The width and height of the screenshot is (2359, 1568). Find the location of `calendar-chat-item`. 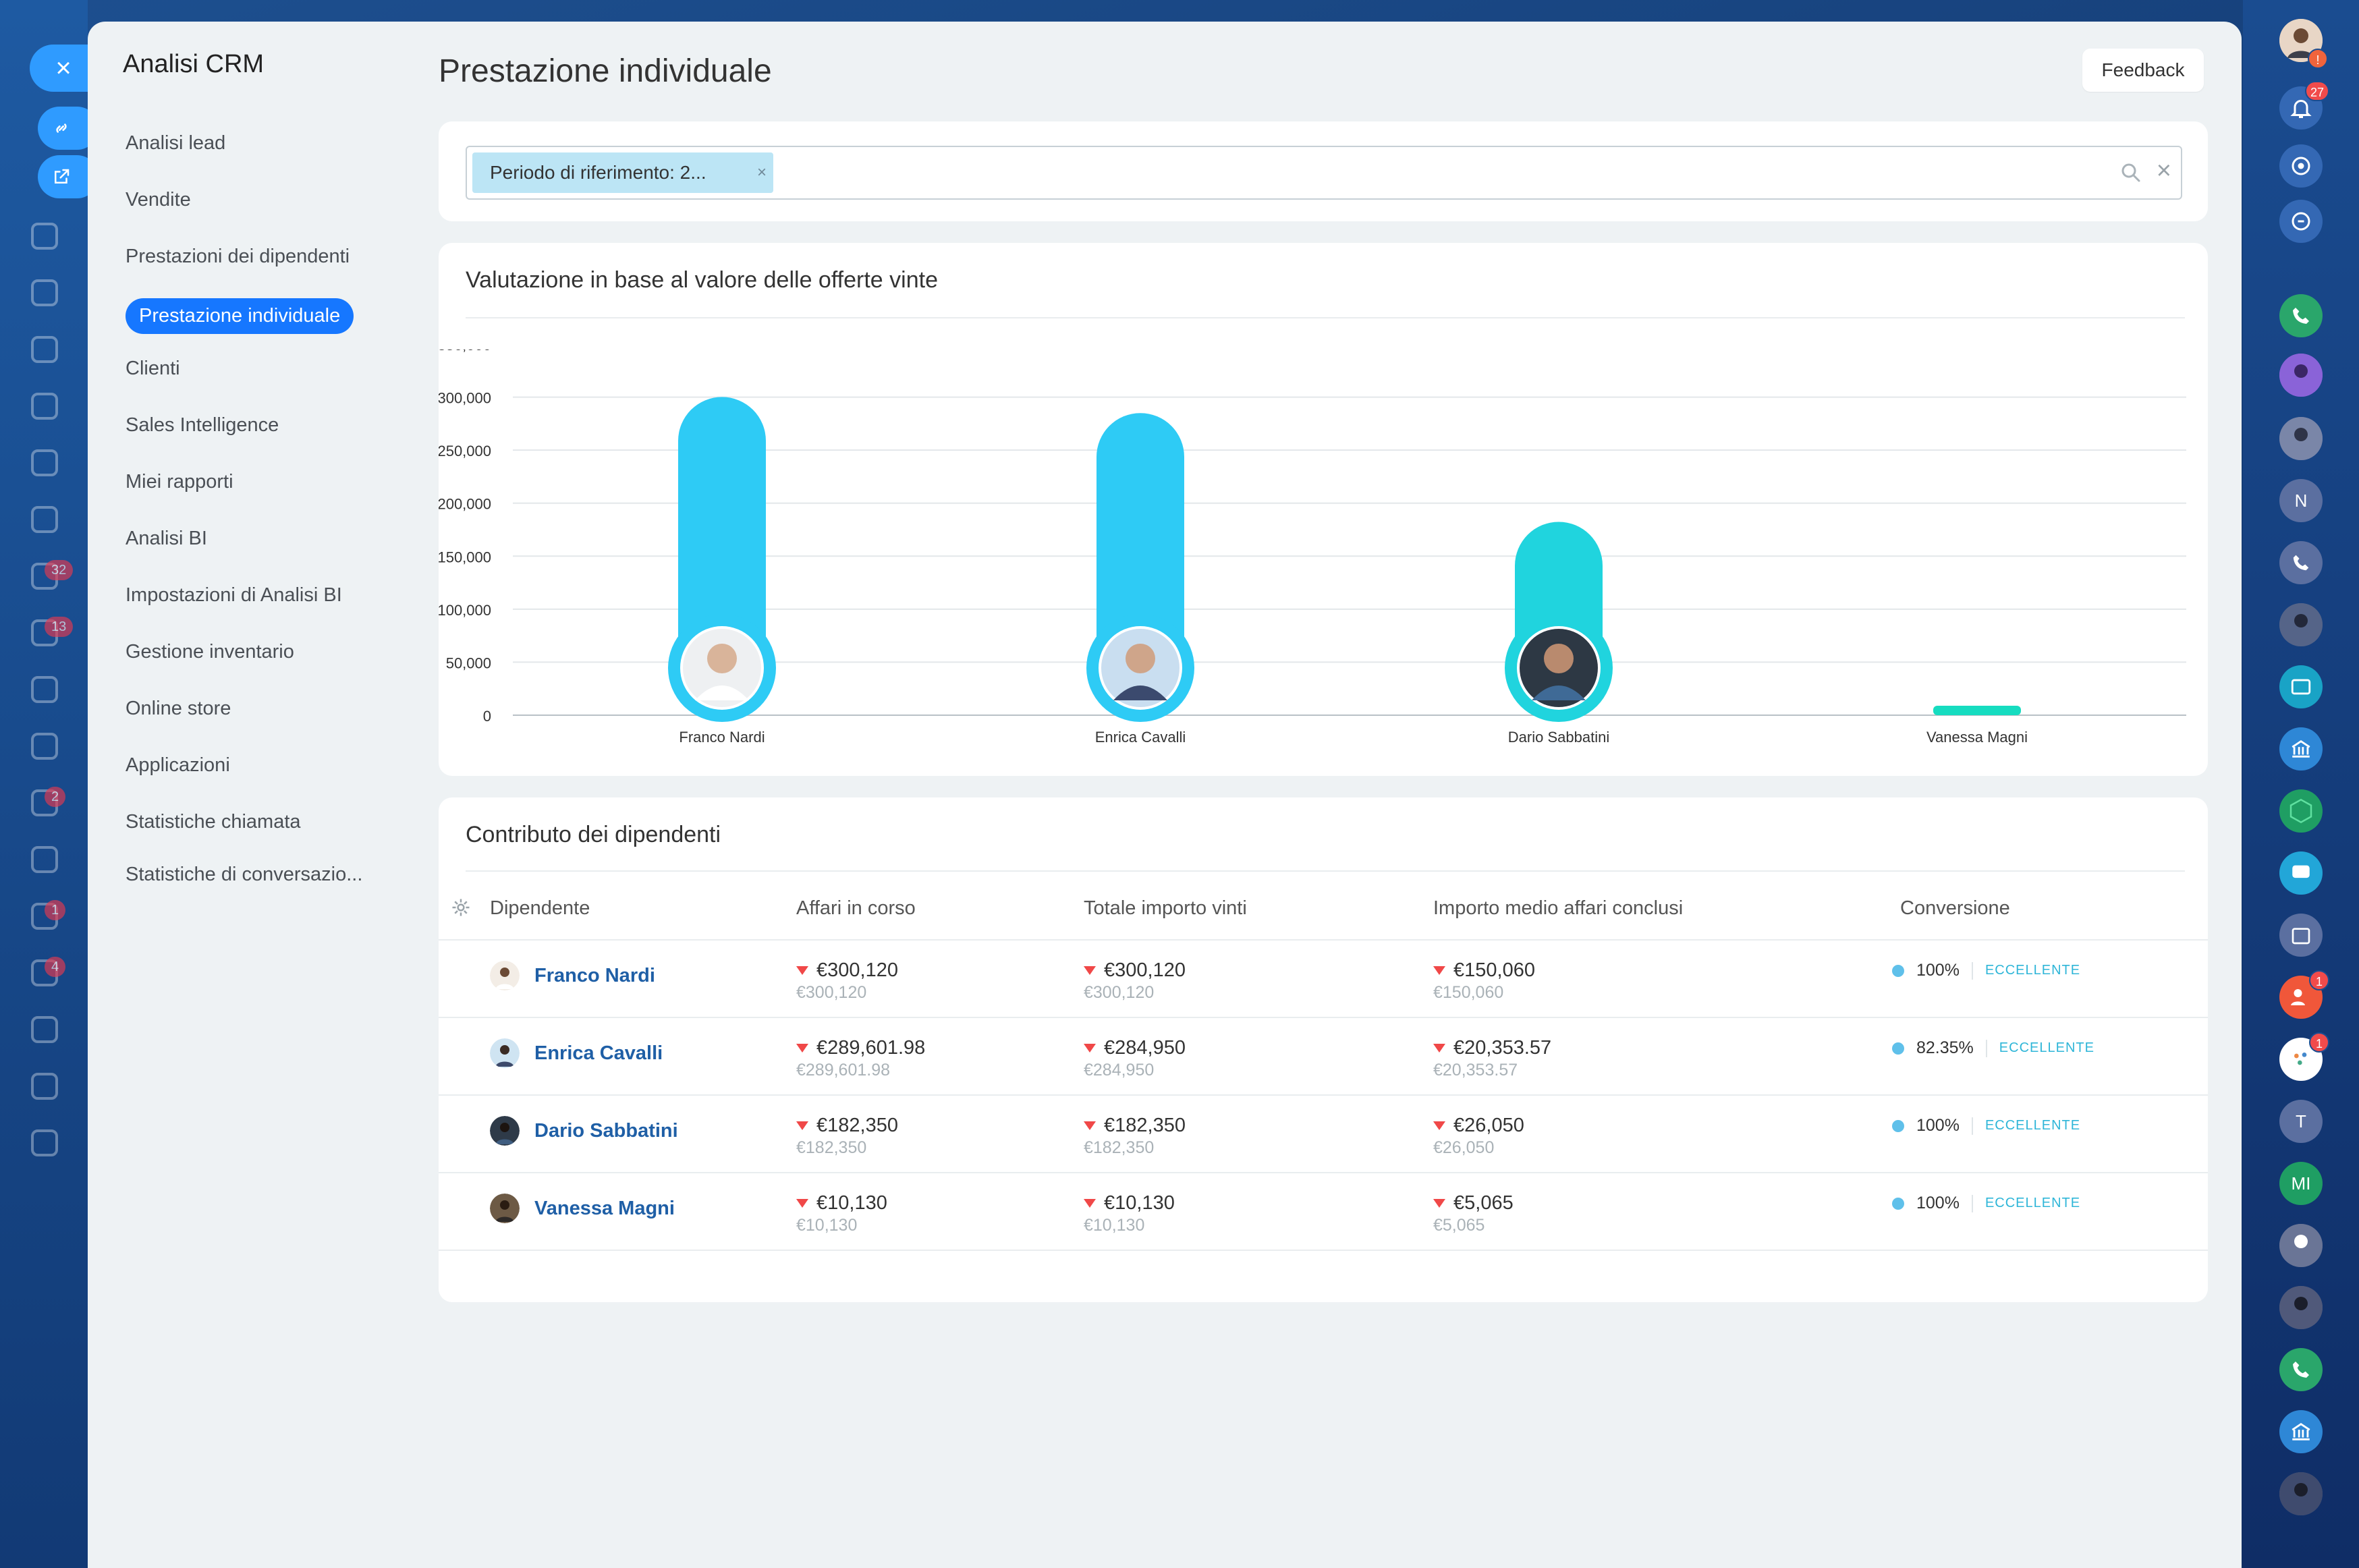

calendar-chat-item is located at coordinates (2301, 935).